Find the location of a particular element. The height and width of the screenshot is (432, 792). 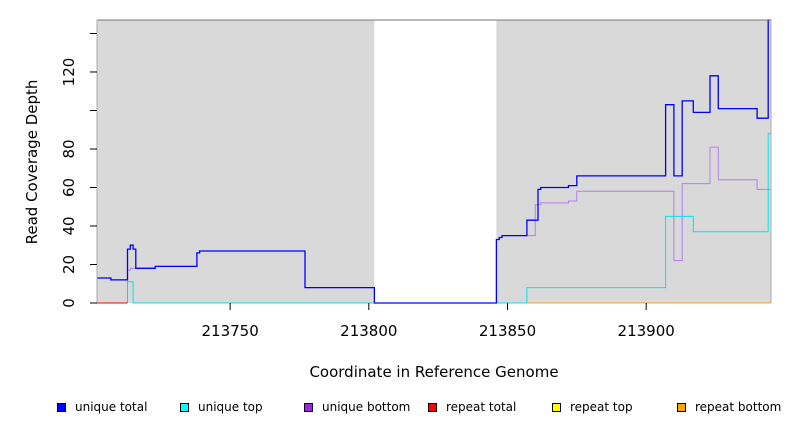

legend-label-unique-total: unique total is located at coordinates (111, 407).